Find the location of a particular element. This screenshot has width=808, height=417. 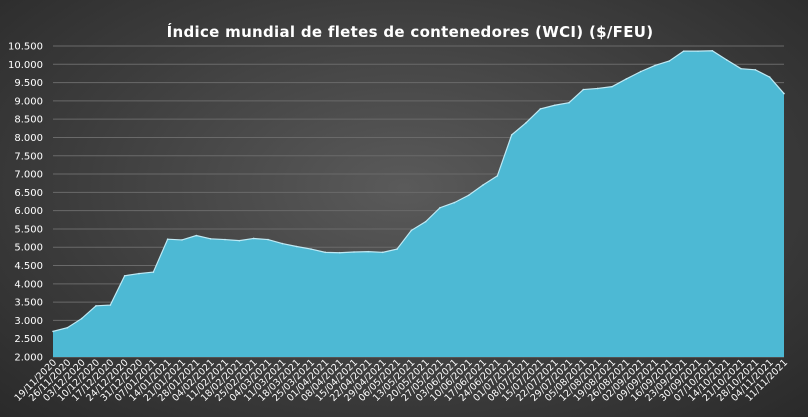

y-tick-label: 10.000 is located at coordinates (25, 65).